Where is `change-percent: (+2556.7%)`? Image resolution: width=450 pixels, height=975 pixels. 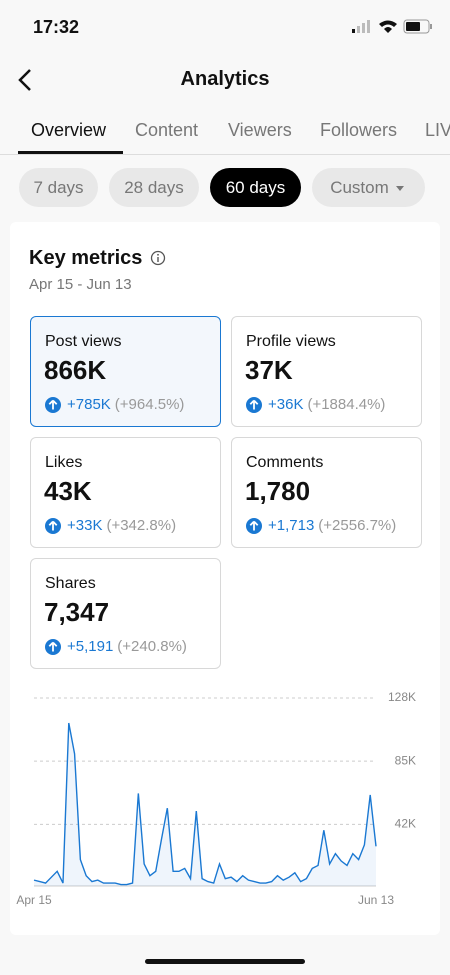
change-percent: (+2556.7%) is located at coordinates (357, 525).